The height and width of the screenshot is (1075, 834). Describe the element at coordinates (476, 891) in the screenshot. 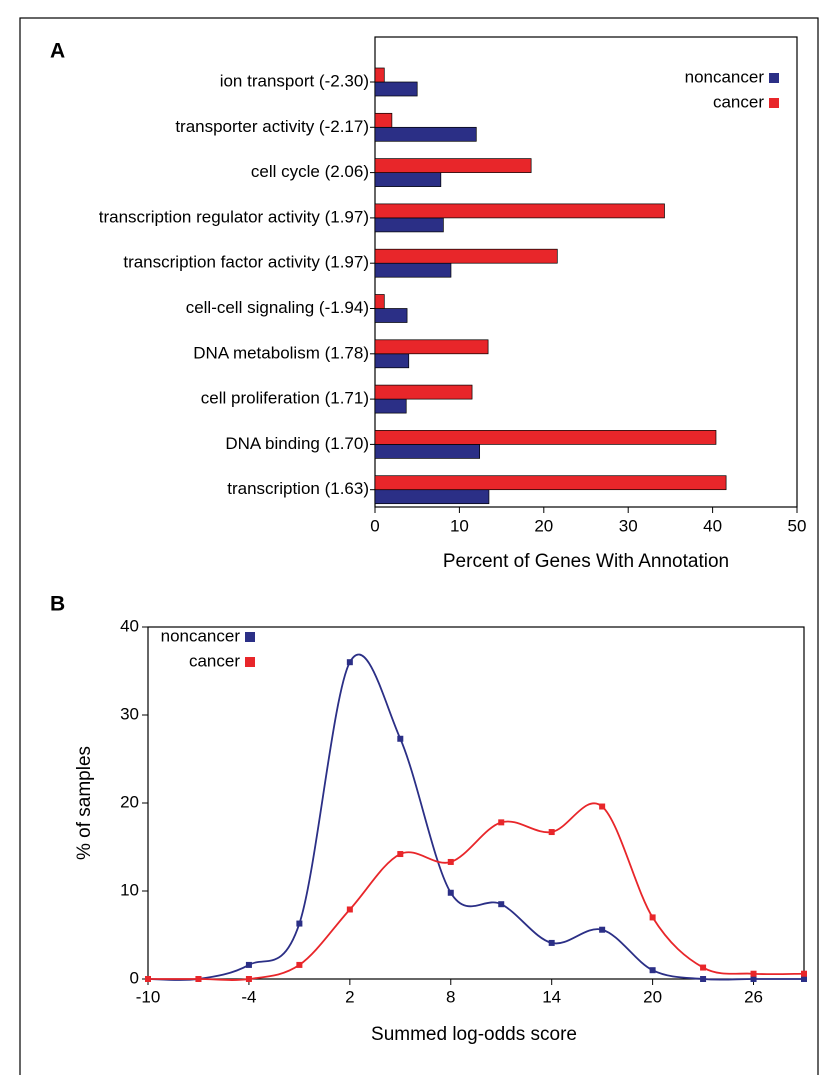

I see `series-line` at that location.